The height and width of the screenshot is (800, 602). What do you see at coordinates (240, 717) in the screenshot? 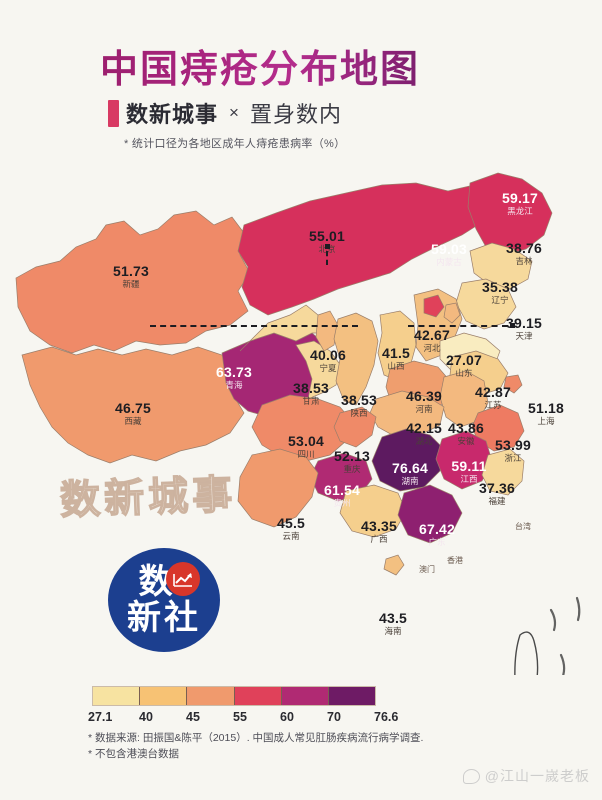
I see `legend-tick-3: 55` at bounding box center [240, 717].